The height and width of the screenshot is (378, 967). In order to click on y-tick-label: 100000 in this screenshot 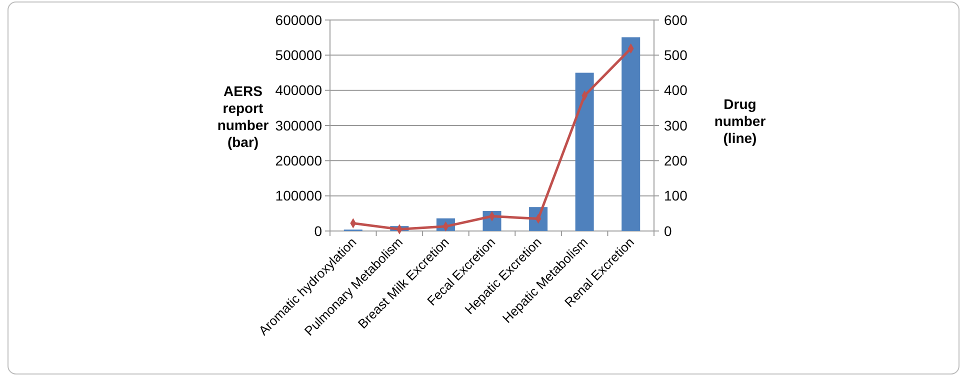, I will do `click(298, 196)`.